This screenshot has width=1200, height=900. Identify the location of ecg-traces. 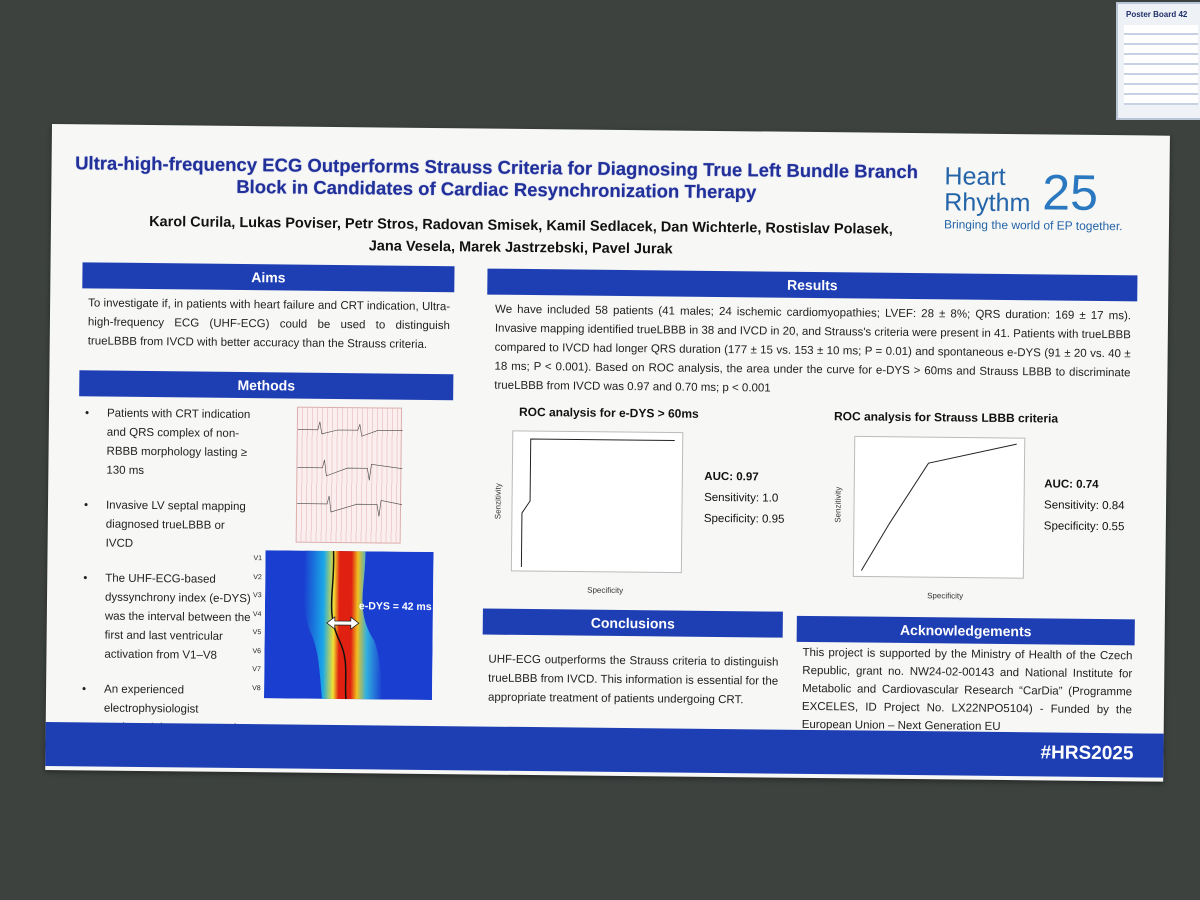
(350, 469).